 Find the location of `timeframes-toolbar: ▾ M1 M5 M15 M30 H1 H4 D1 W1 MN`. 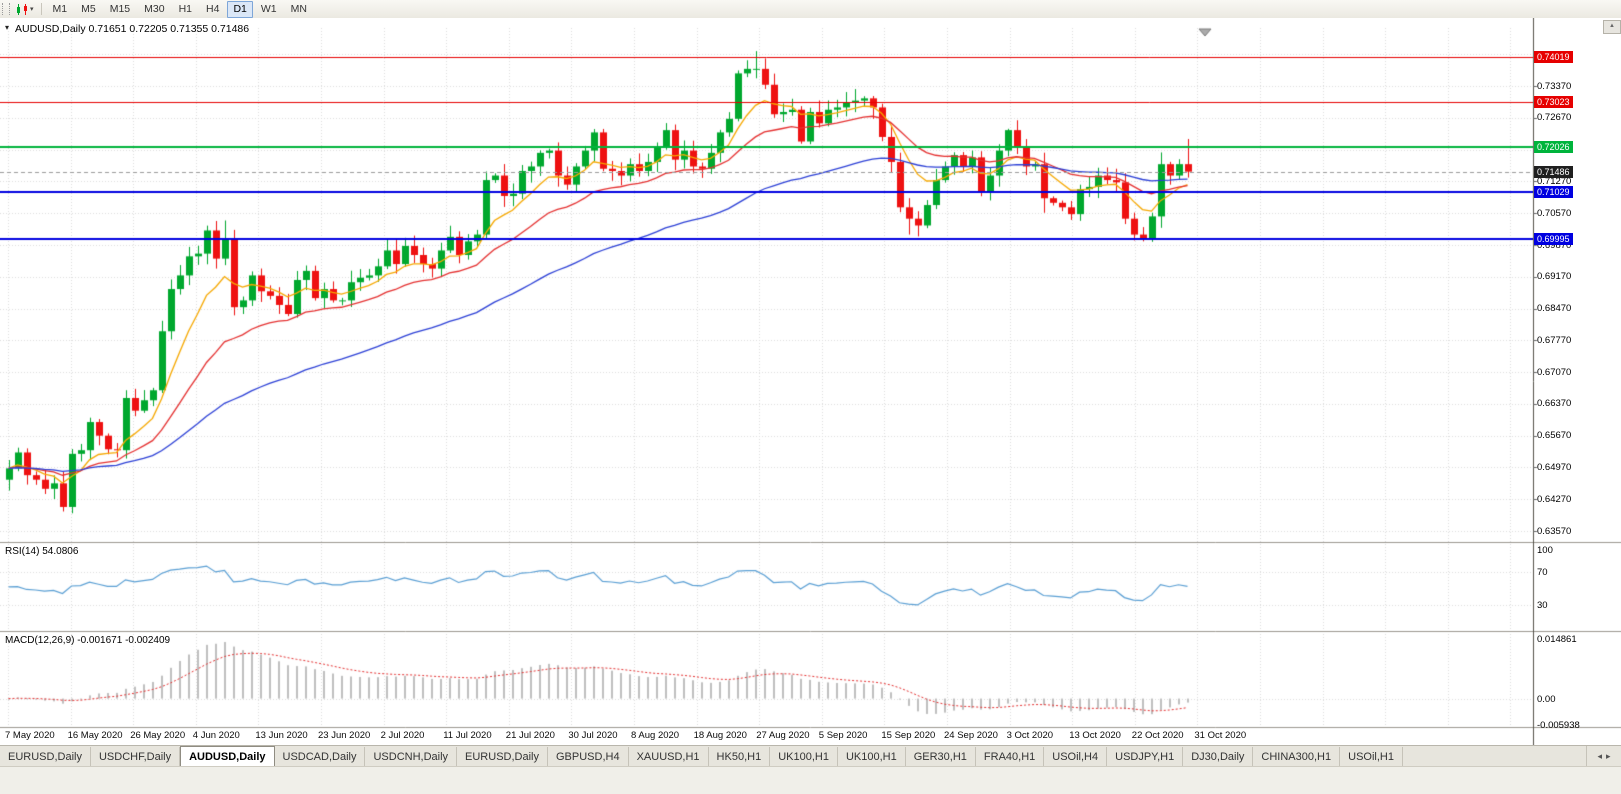

timeframes-toolbar: ▾ M1 M5 M15 M30 H1 H4 D1 W1 MN is located at coordinates (810, 9).